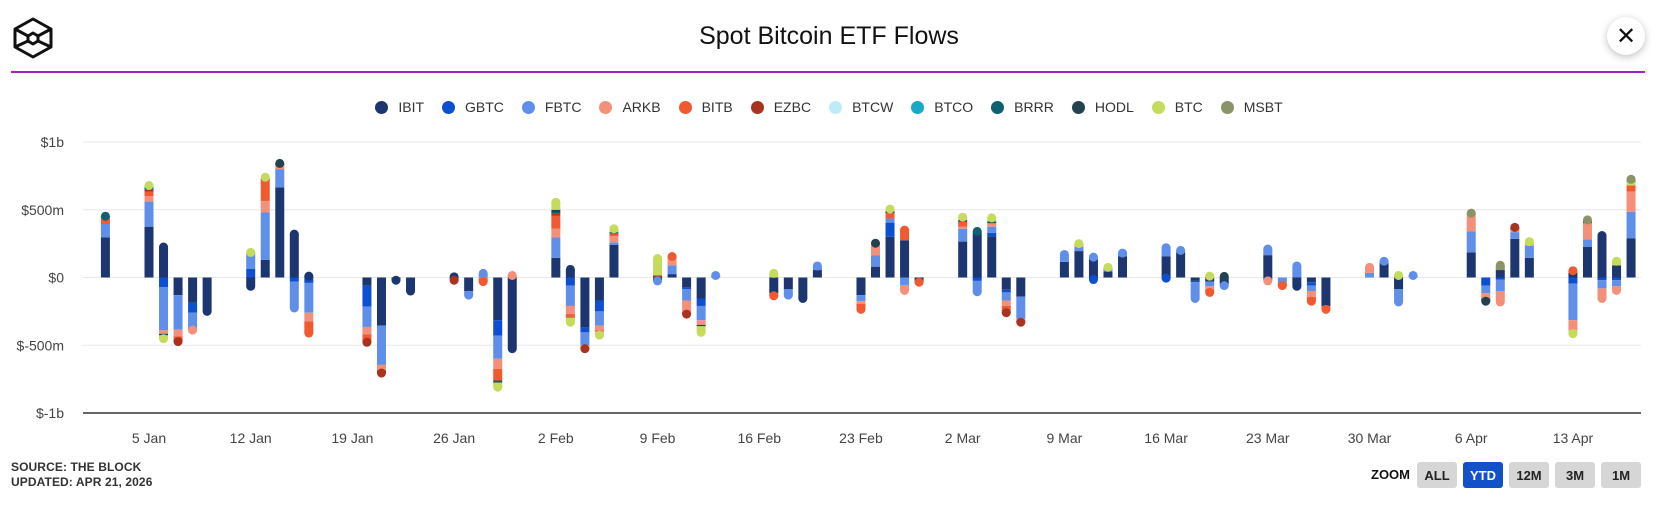 This screenshot has height=507, width=1658. I want to click on legend-item-ibit: IBIT, so click(399, 107).